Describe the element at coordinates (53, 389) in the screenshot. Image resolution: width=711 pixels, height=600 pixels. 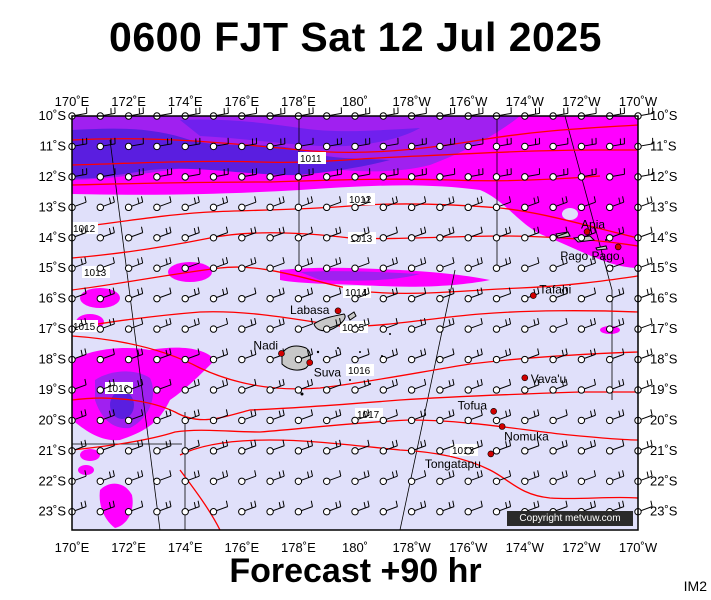
I see `latitude-label-left: 19˚S` at that location.